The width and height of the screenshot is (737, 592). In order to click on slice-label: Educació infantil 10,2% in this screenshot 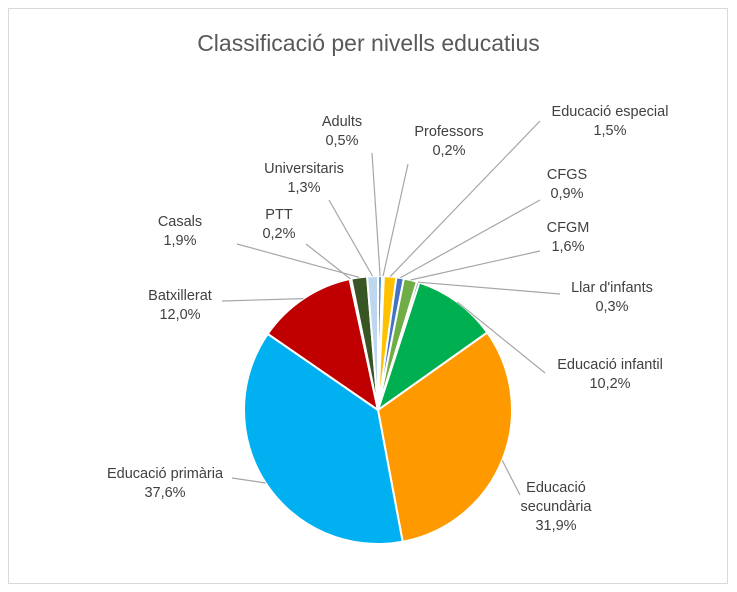, I will do `click(610, 374)`.